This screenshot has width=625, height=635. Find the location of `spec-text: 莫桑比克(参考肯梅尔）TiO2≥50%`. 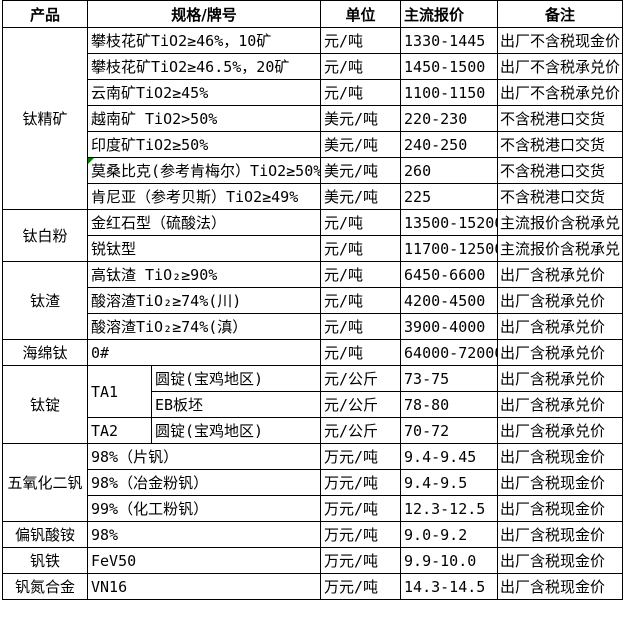

spec-text: 莫桑比克(参考肯梅尔）TiO2≥50% is located at coordinates (206, 171).